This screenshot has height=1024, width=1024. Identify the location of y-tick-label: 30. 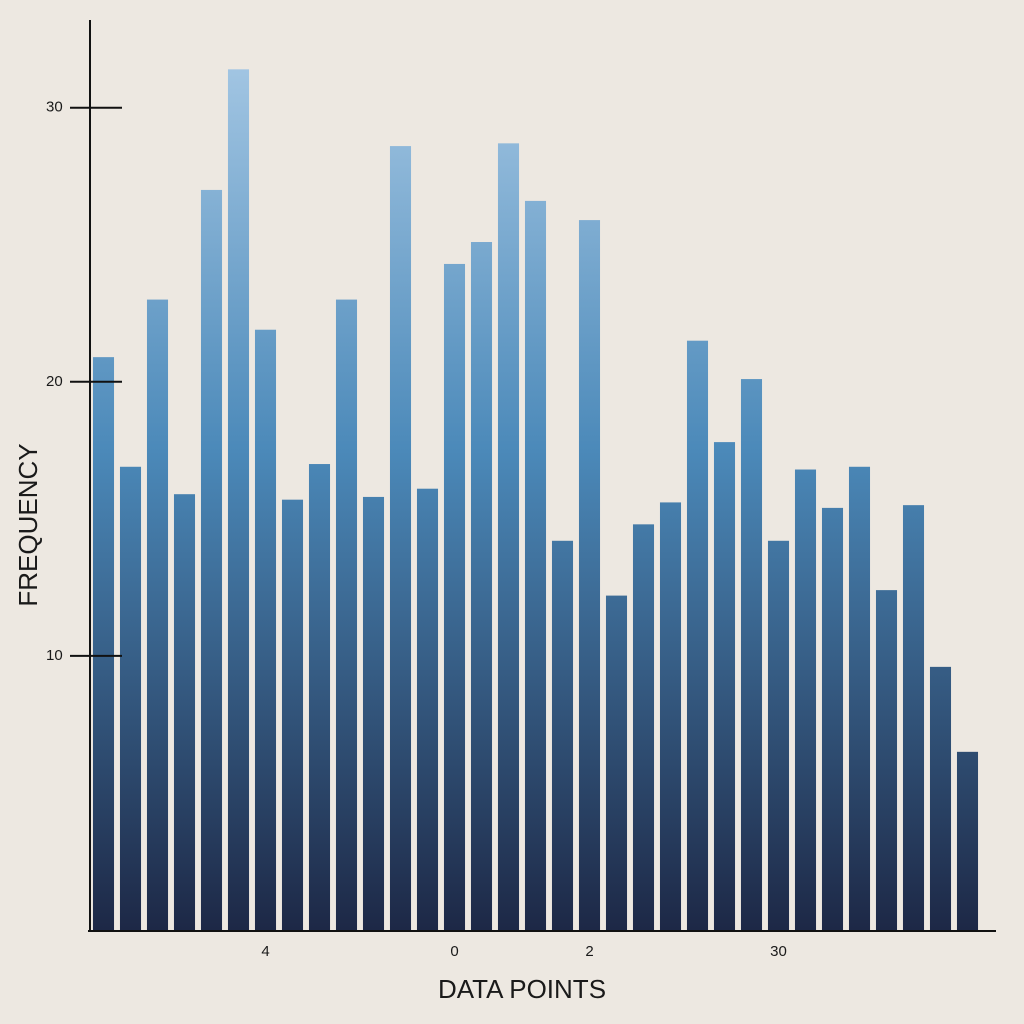
(54, 107).